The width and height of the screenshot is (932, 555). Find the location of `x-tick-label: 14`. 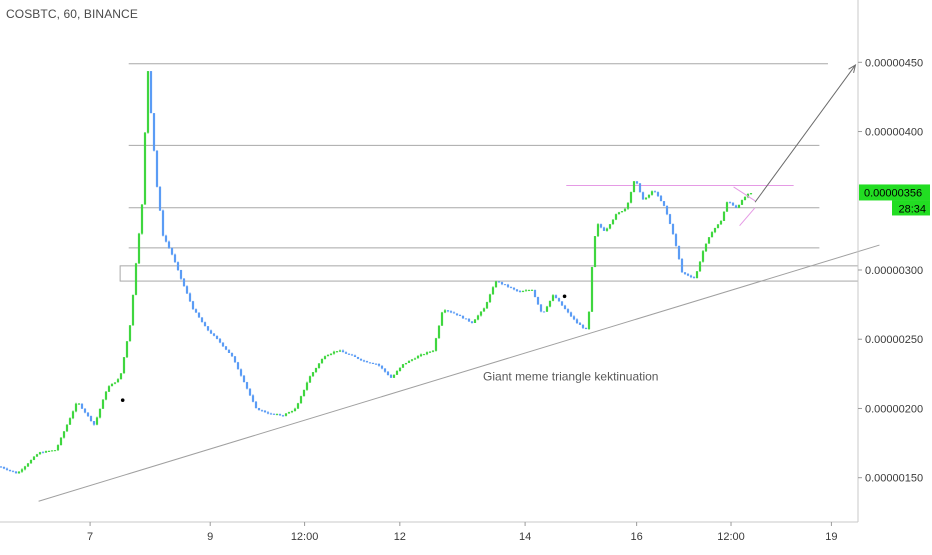

x-tick-label: 14 is located at coordinates (525, 537).